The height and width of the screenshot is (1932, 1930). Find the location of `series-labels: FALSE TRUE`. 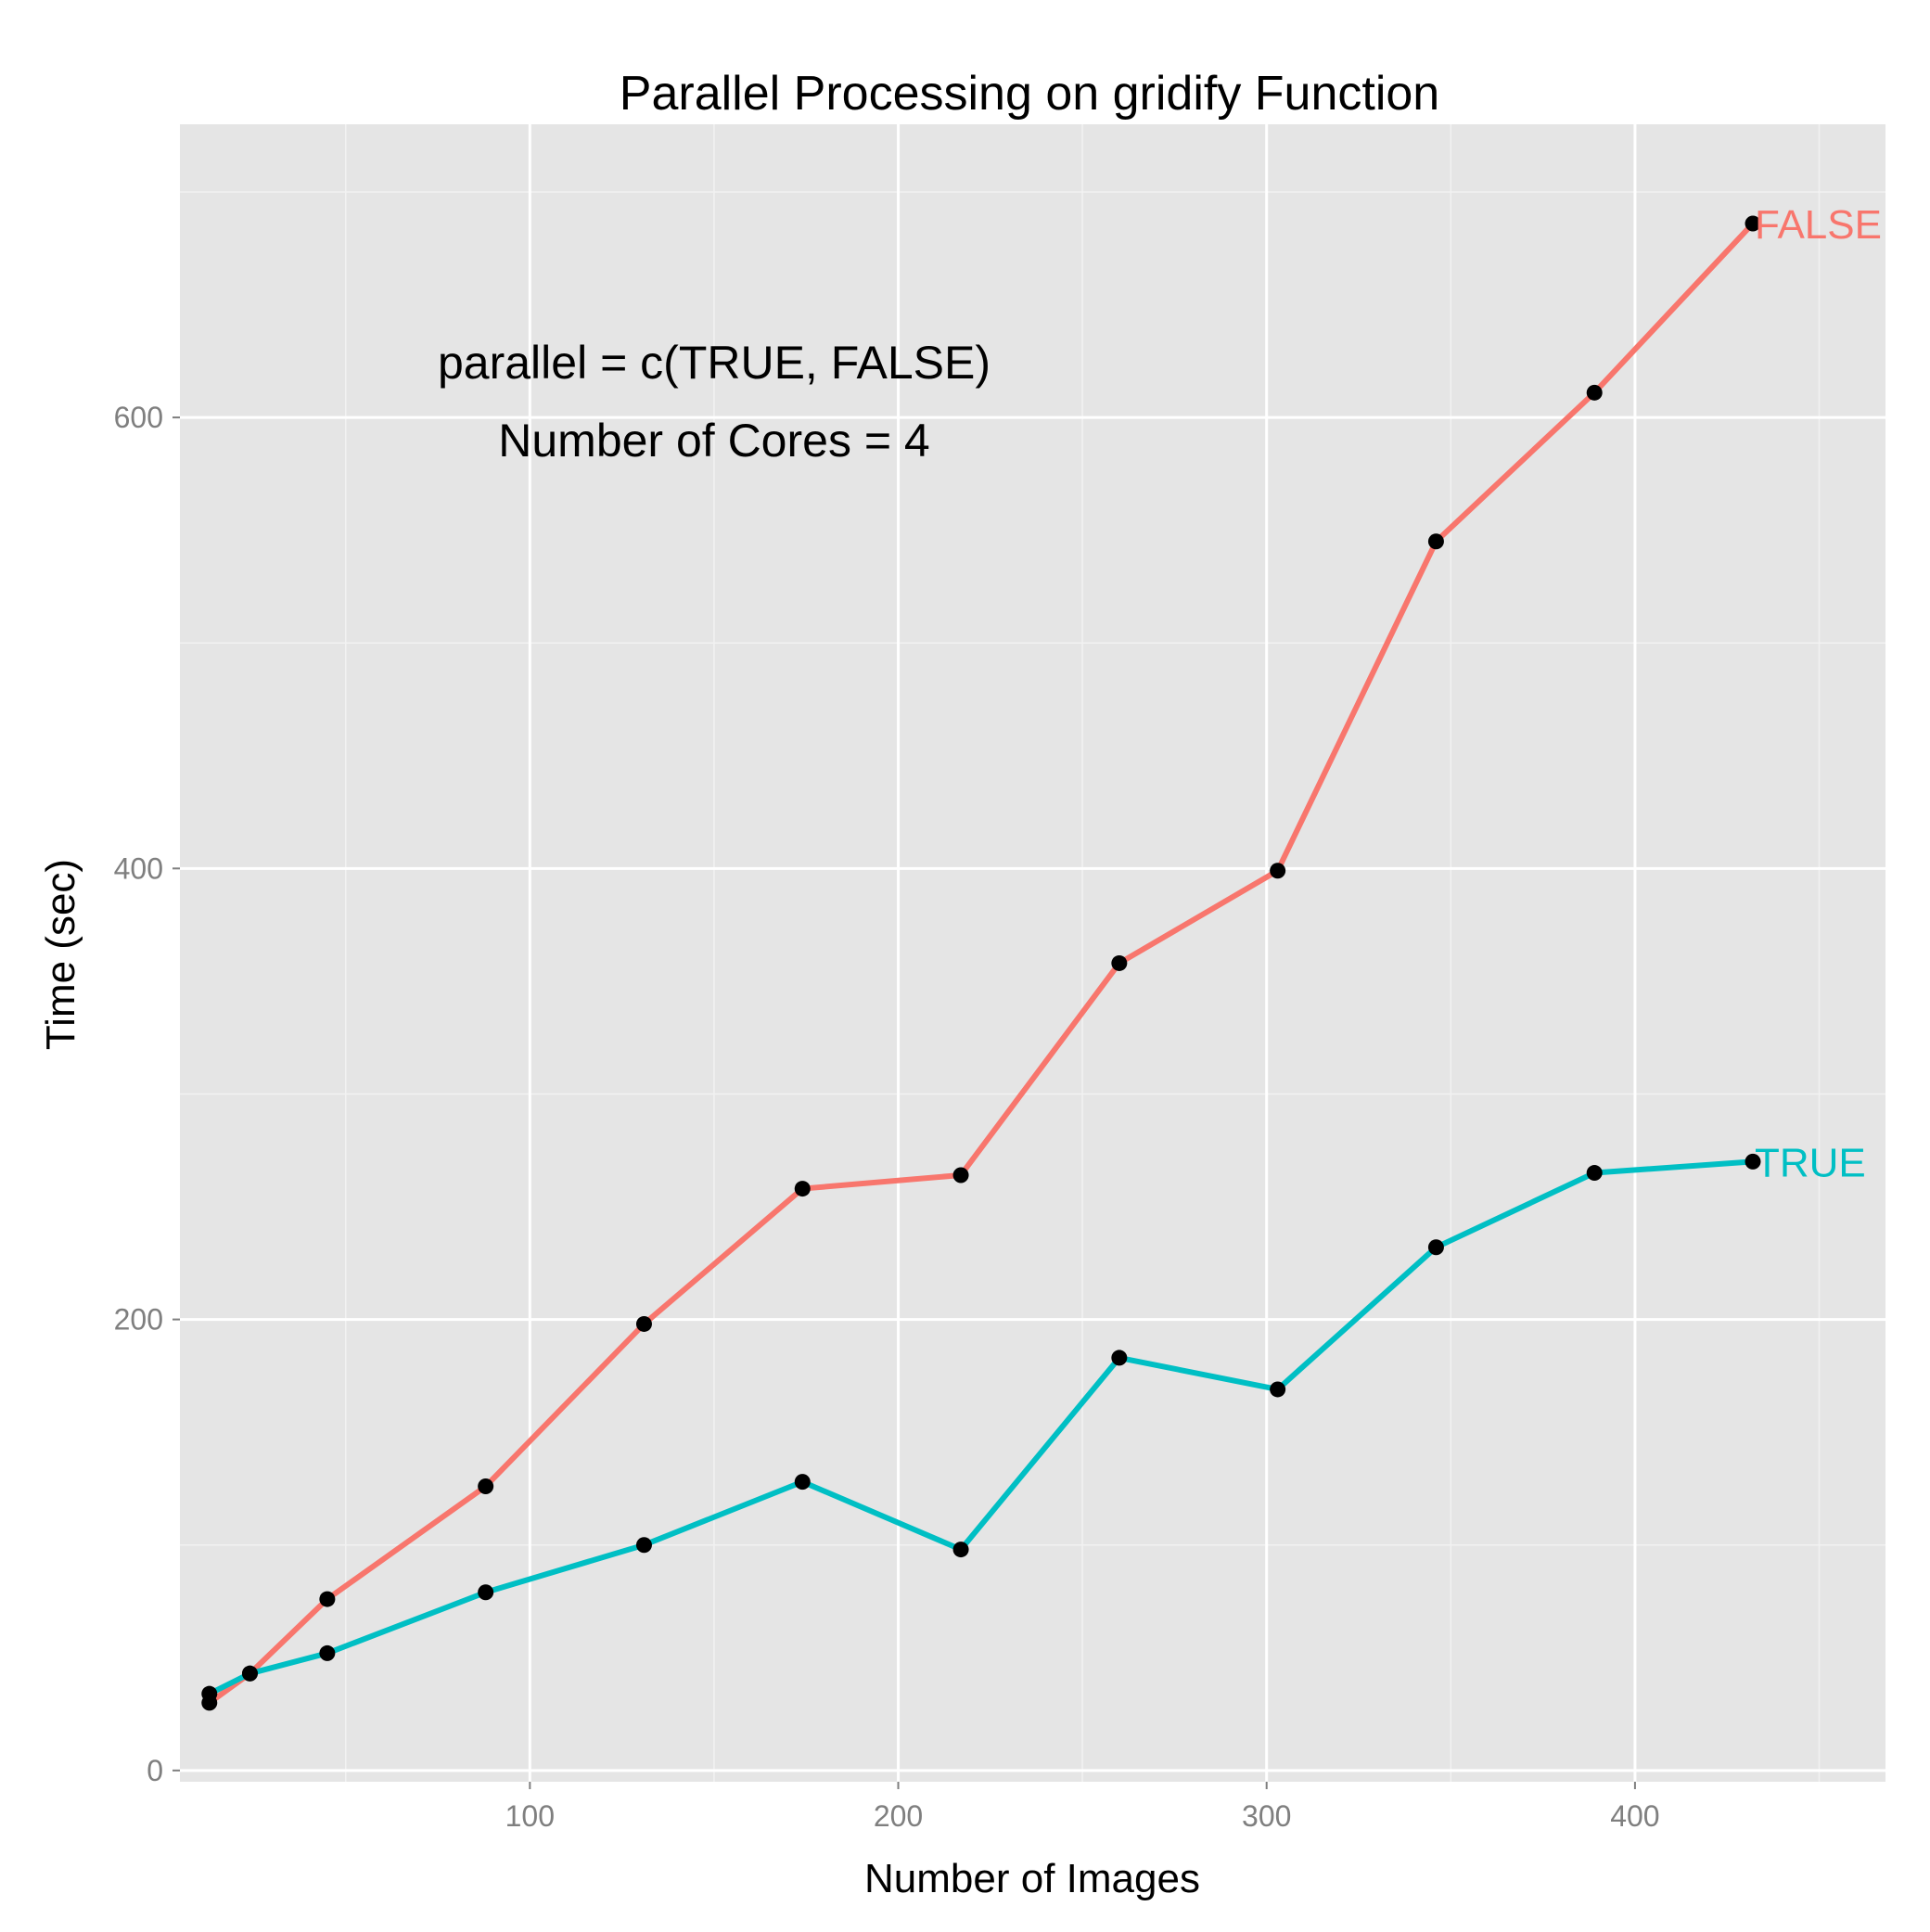

series-labels: FALSE TRUE is located at coordinates (1819, 693).